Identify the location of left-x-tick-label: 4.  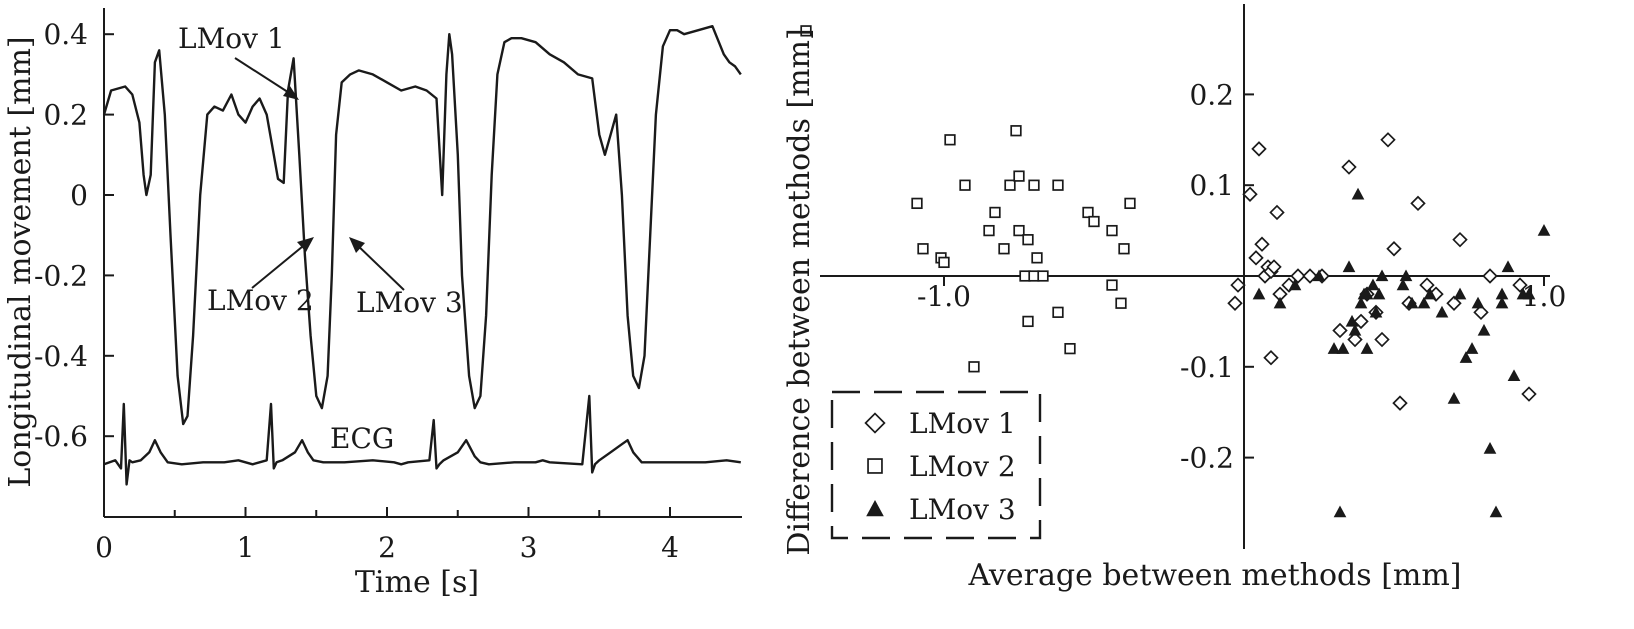
(670, 547).